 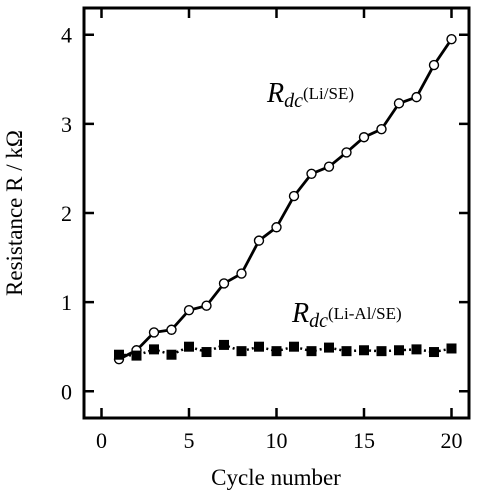 What do you see at coordinates (276, 477) in the screenshot?
I see `x-axis-title: Cycle number` at bounding box center [276, 477].